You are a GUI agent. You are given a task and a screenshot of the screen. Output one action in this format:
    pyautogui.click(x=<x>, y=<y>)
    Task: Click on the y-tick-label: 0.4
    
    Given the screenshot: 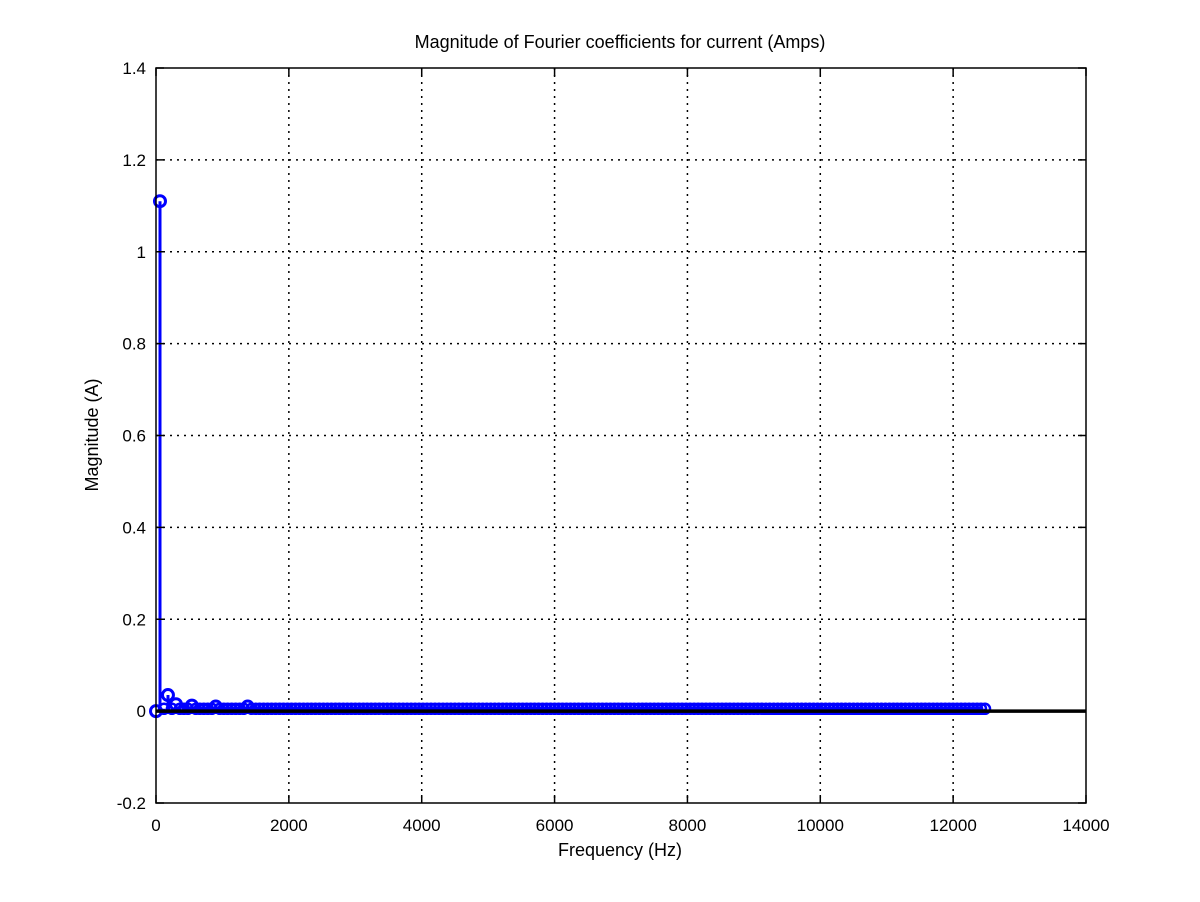 What is the action you would take?
    pyautogui.click(x=134, y=527)
    